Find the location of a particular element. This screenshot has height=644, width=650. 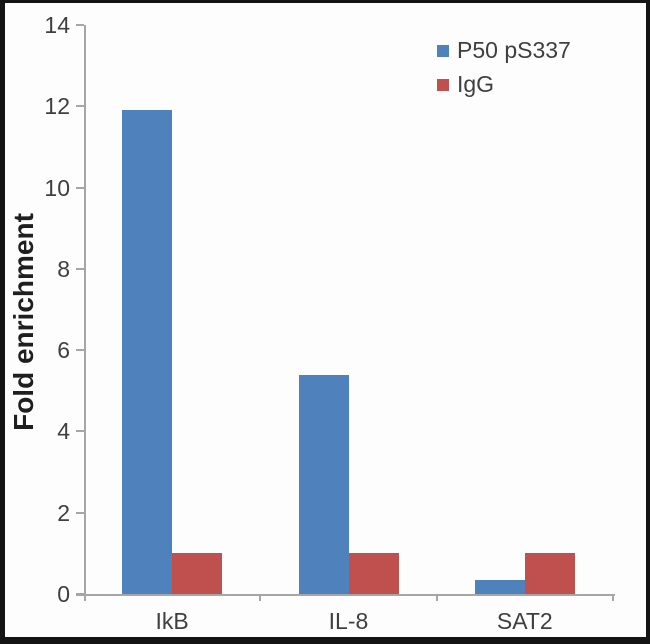

bar-igg-ikb is located at coordinates (197, 573).